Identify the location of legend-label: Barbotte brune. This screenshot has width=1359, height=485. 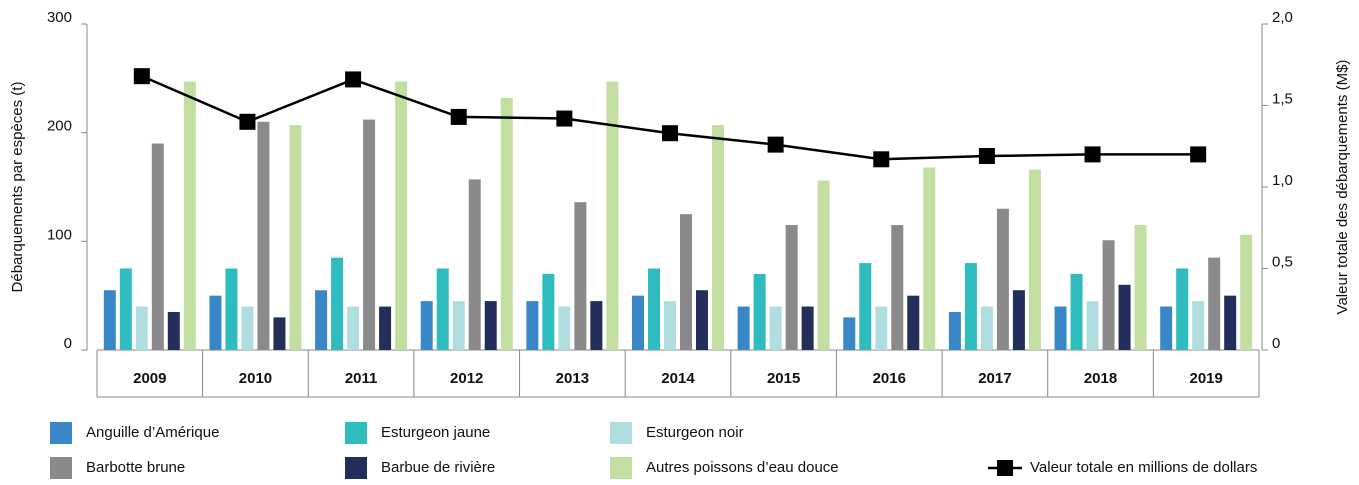
(135, 467).